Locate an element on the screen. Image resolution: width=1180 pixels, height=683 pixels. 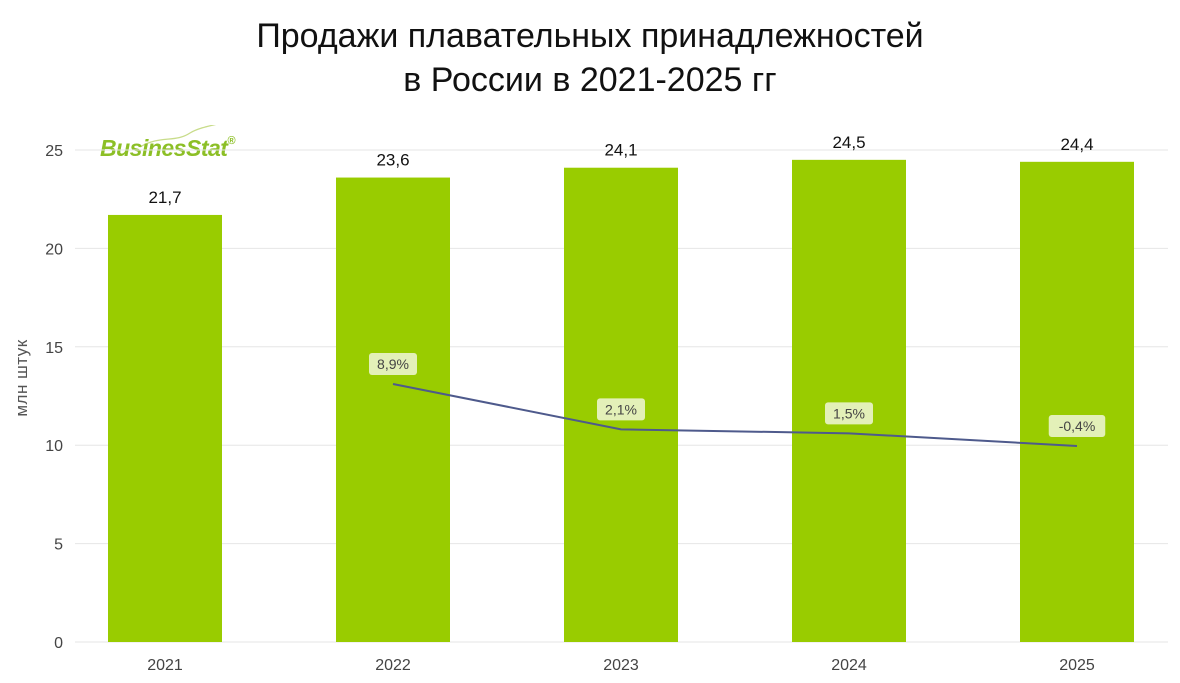
y-tick-label: 0 is located at coordinates (58, 643).